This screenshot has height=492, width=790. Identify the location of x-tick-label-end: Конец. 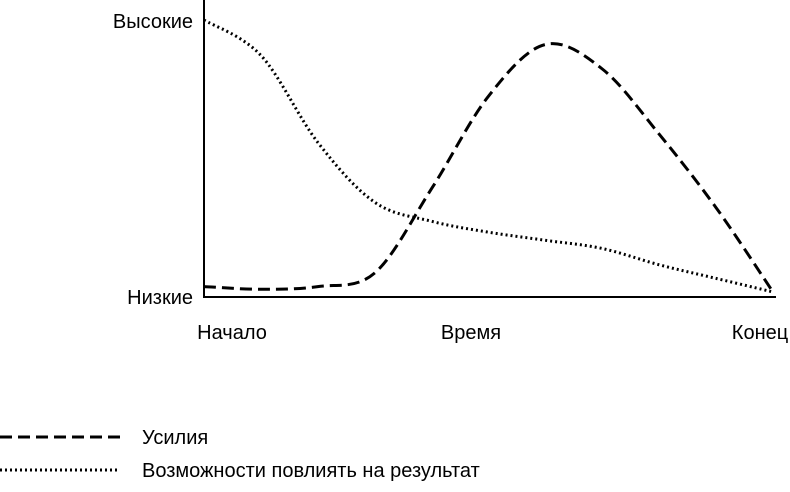
(760, 333).